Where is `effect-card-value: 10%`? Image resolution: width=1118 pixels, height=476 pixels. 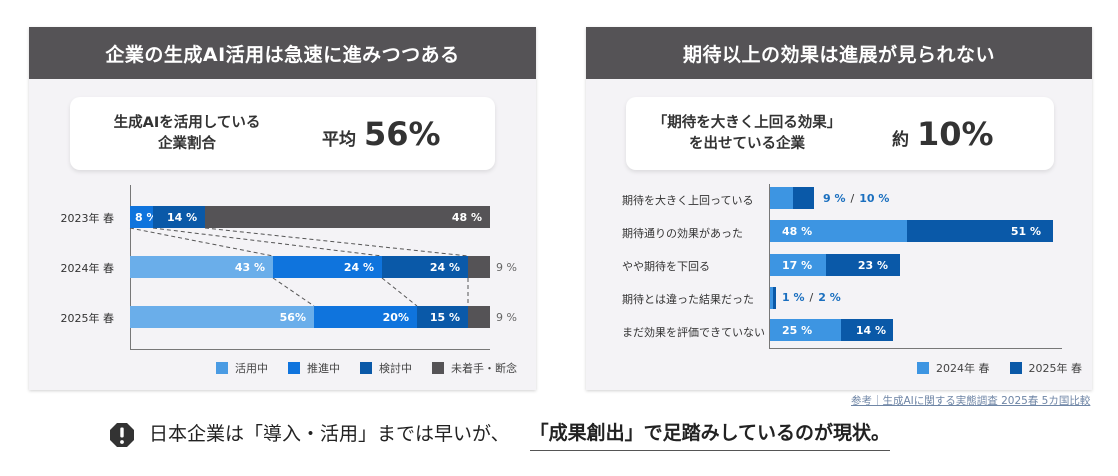
effect-card-value: 10% is located at coordinates (955, 133).